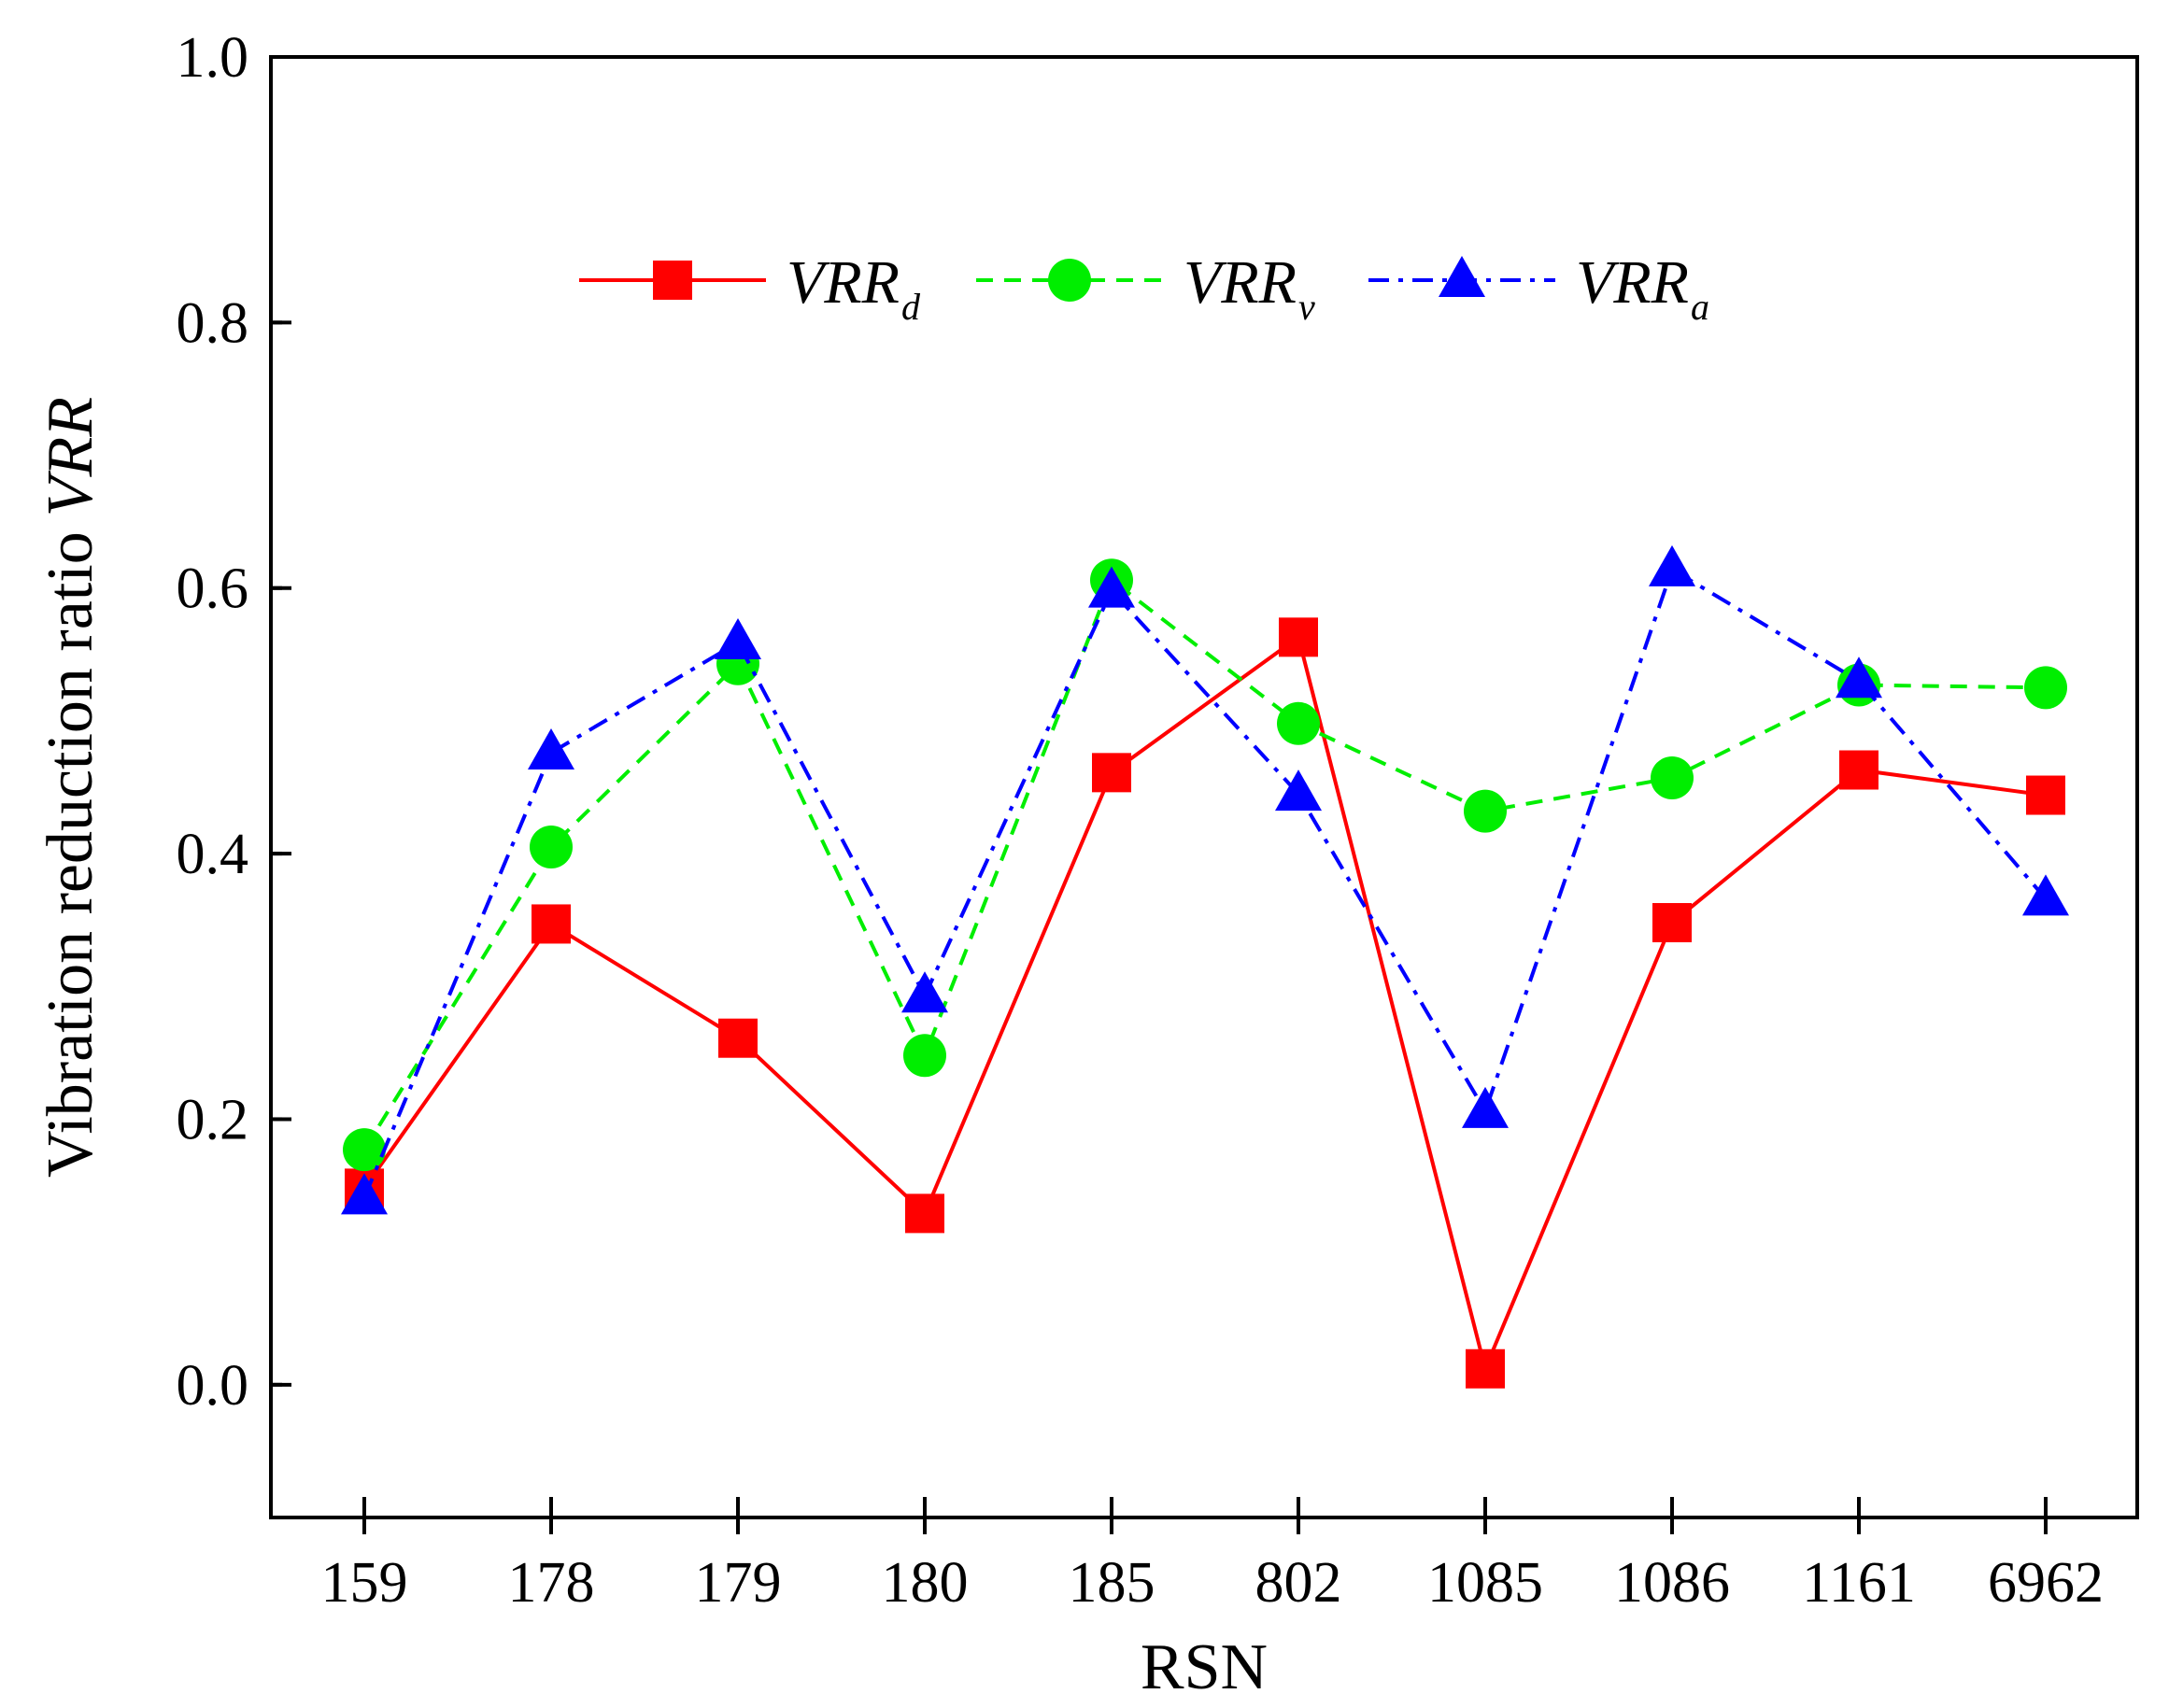 The image size is (2169, 1708). What do you see at coordinates (925, 1583) in the screenshot?
I see `x-tick-label: 180` at bounding box center [925, 1583].